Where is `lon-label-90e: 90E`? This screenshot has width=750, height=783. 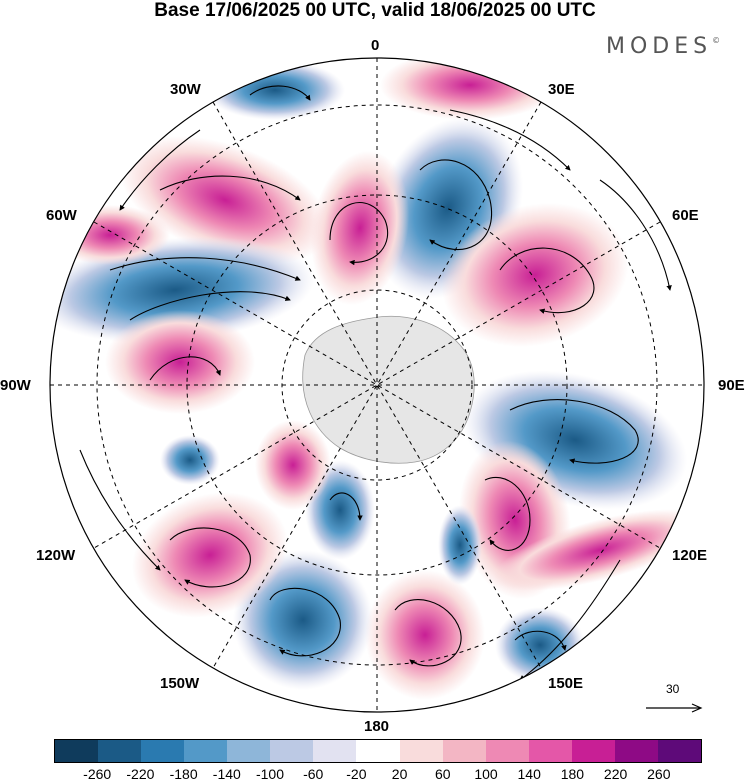
lon-label-90e: 90E is located at coordinates (731, 385).